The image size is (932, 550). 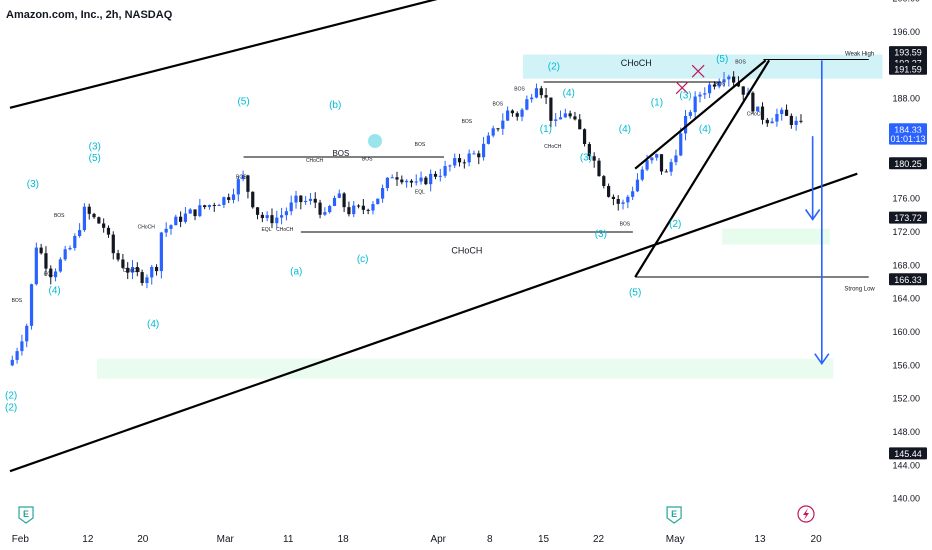 What do you see at coordinates (335, 105) in the screenshot?
I see `wave-label: (b)` at bounding box center [335, 105].